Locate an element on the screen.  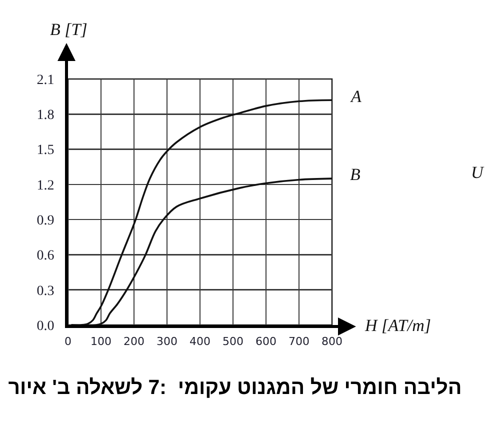
y-tick-label: 0.0 is located at coordinates (45, 326).